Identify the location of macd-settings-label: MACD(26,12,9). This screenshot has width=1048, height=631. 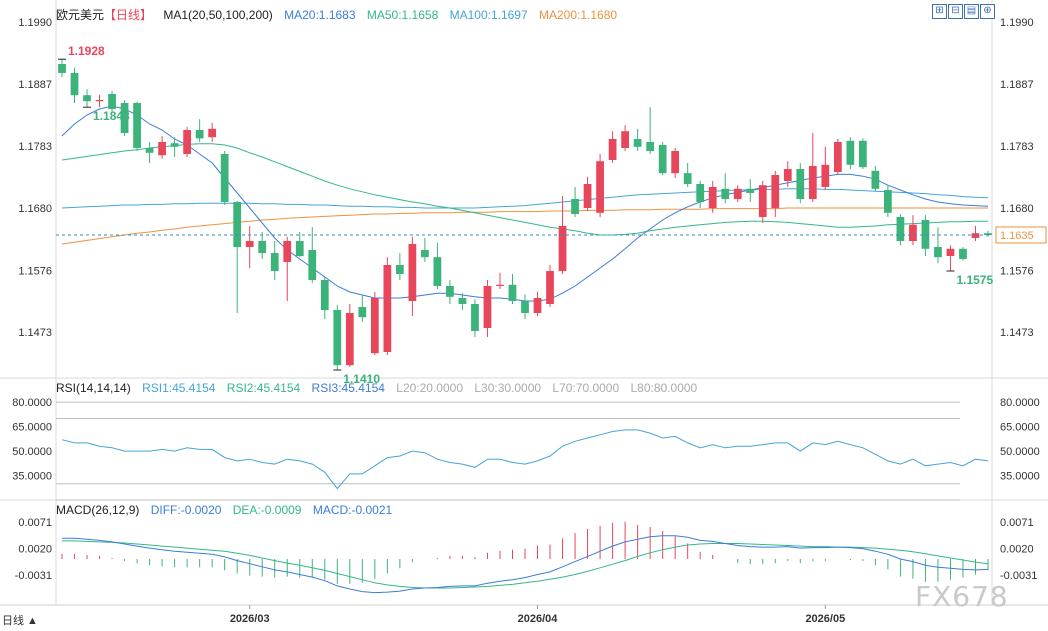
(98, 510).